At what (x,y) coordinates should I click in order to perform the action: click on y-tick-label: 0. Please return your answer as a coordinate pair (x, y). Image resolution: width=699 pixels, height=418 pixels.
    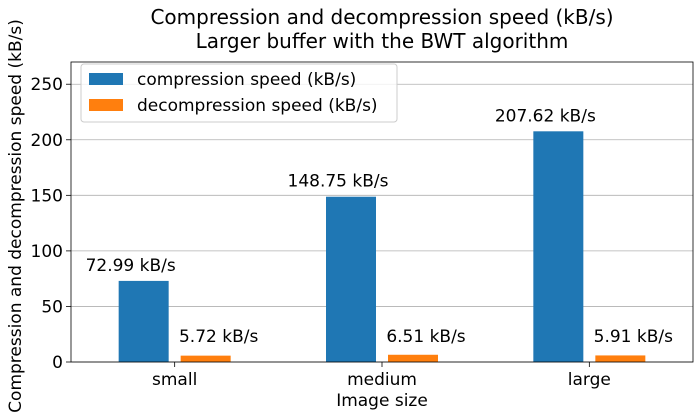
    Looking at the image, I should click on (57, 363).